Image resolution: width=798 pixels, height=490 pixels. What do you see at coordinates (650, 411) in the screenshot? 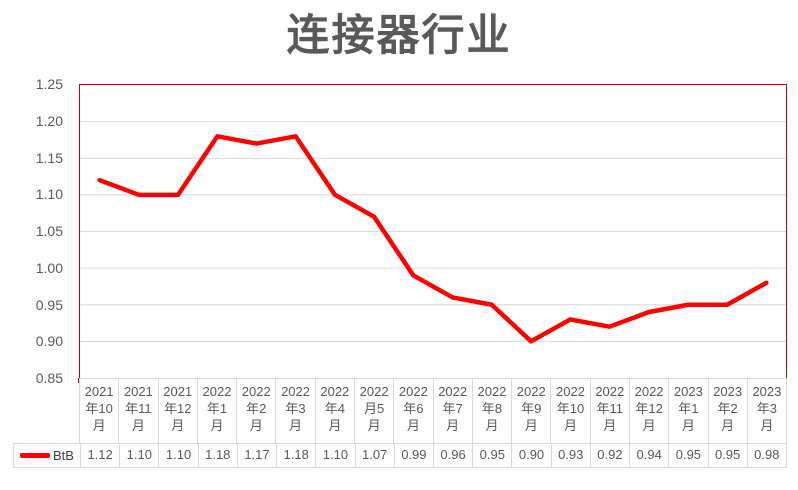
I see `x-axis-label: 2022 年12 月` at bounding box center [650, 411].